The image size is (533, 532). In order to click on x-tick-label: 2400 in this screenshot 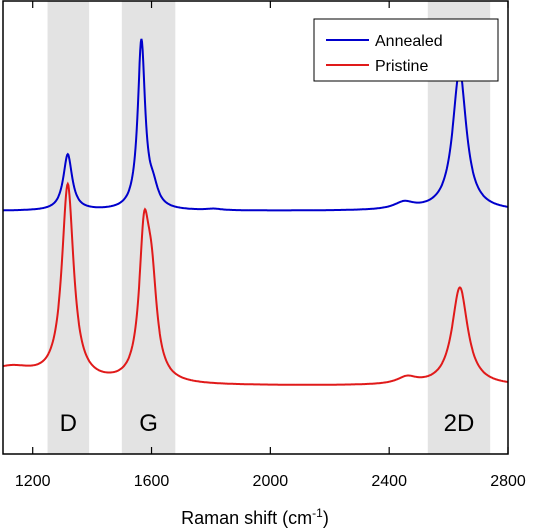, I will do `click(389, 481)`.